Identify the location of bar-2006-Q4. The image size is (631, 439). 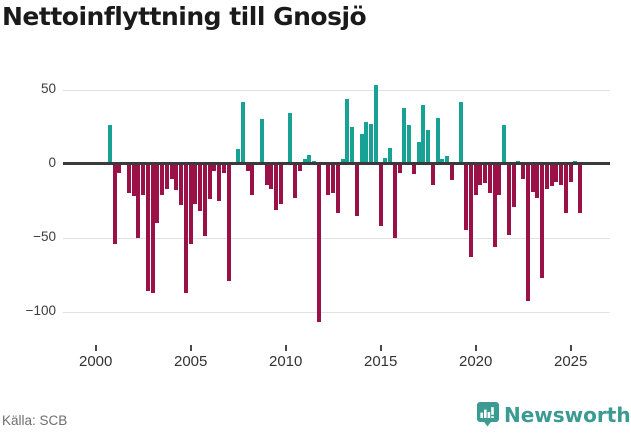
(223, 168).